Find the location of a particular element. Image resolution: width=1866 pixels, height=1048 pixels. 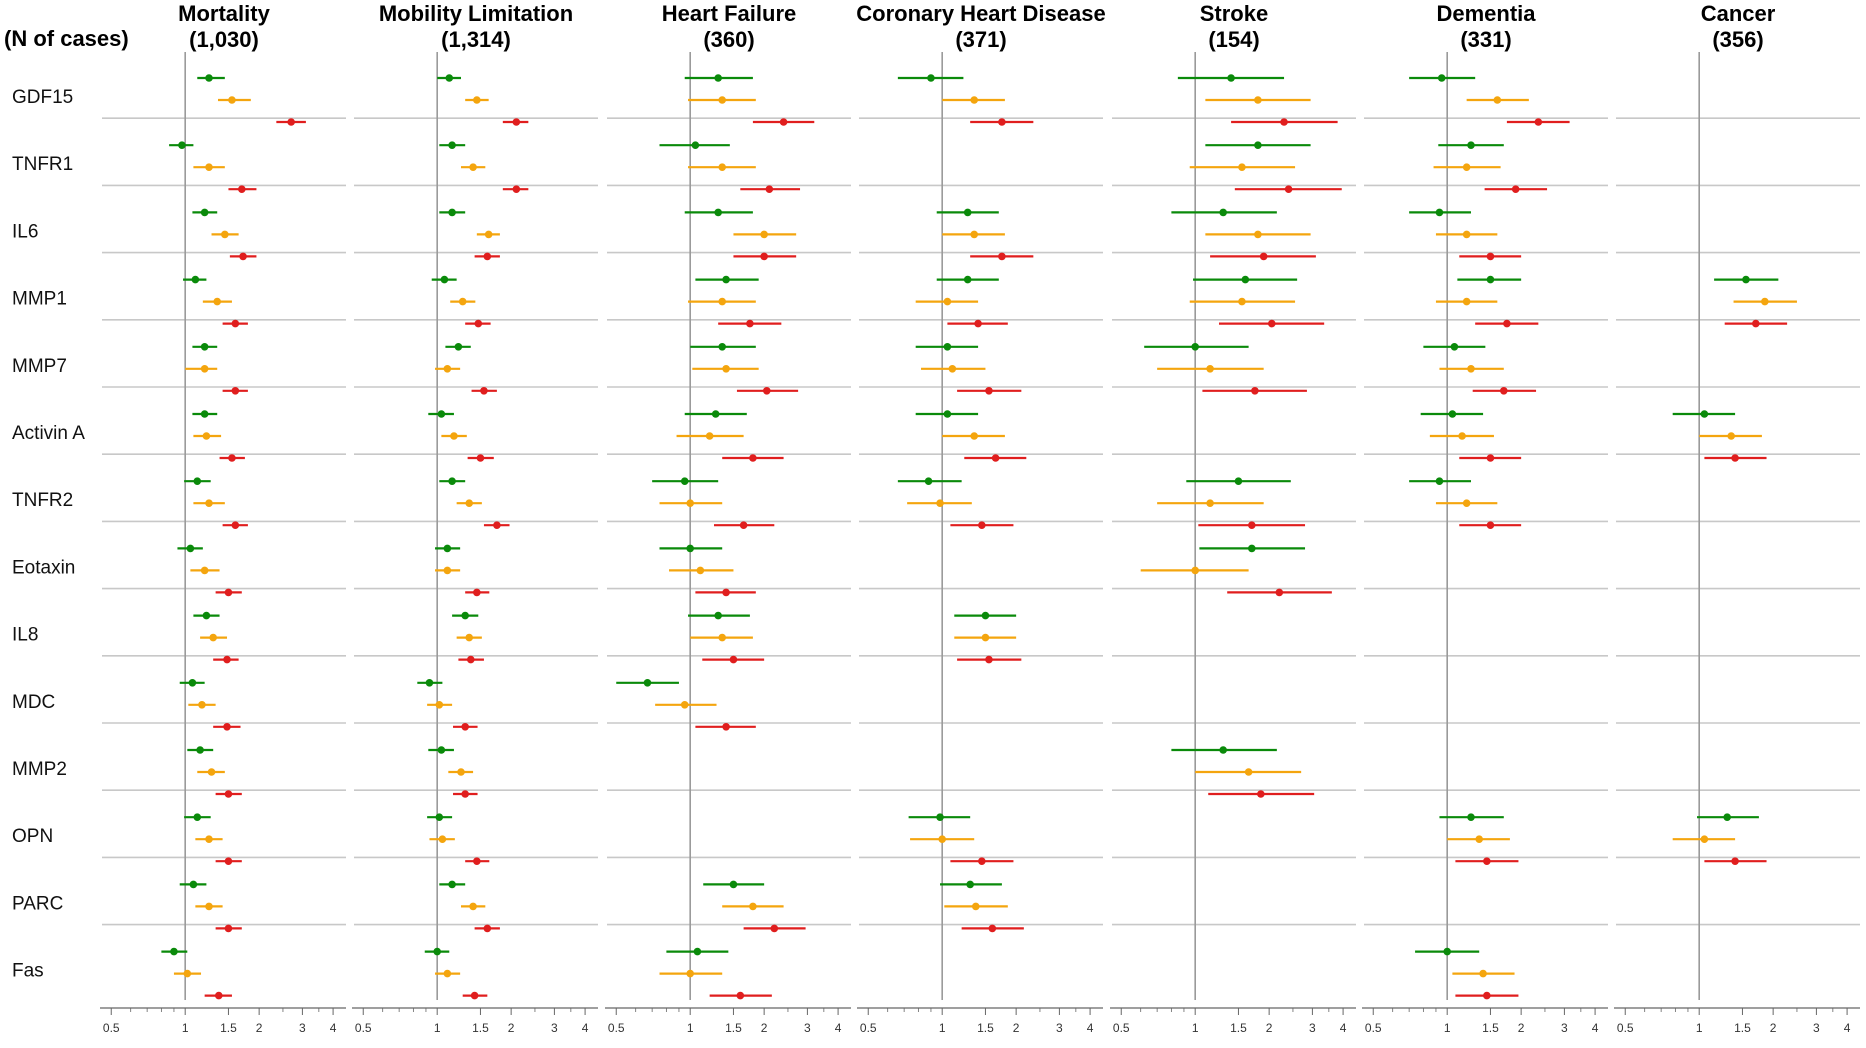

x-tick-label: 3 is located at coordinates (1312, 1028).